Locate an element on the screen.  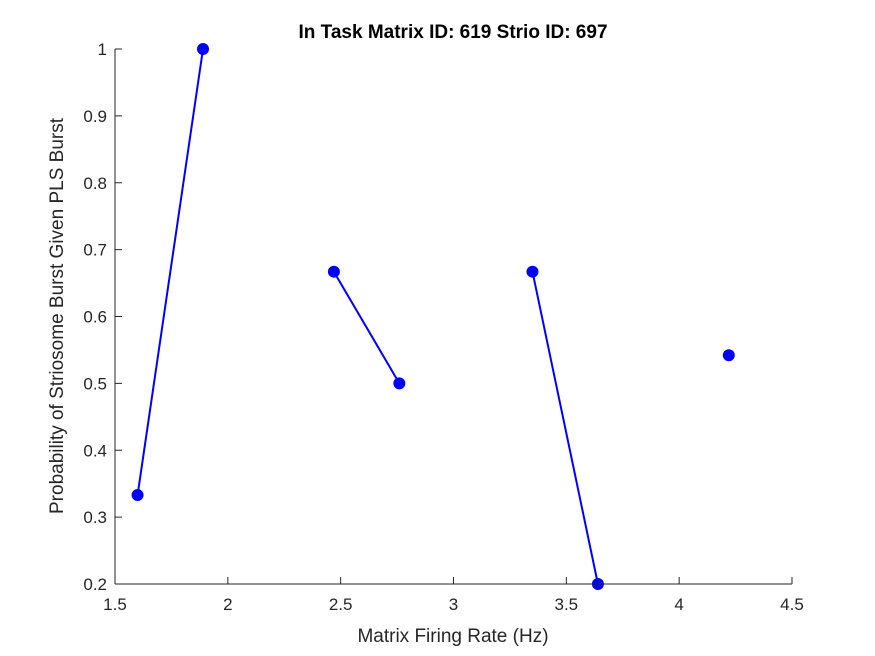
x-tick-label: 2.5 is located at coordinates (341, 604).